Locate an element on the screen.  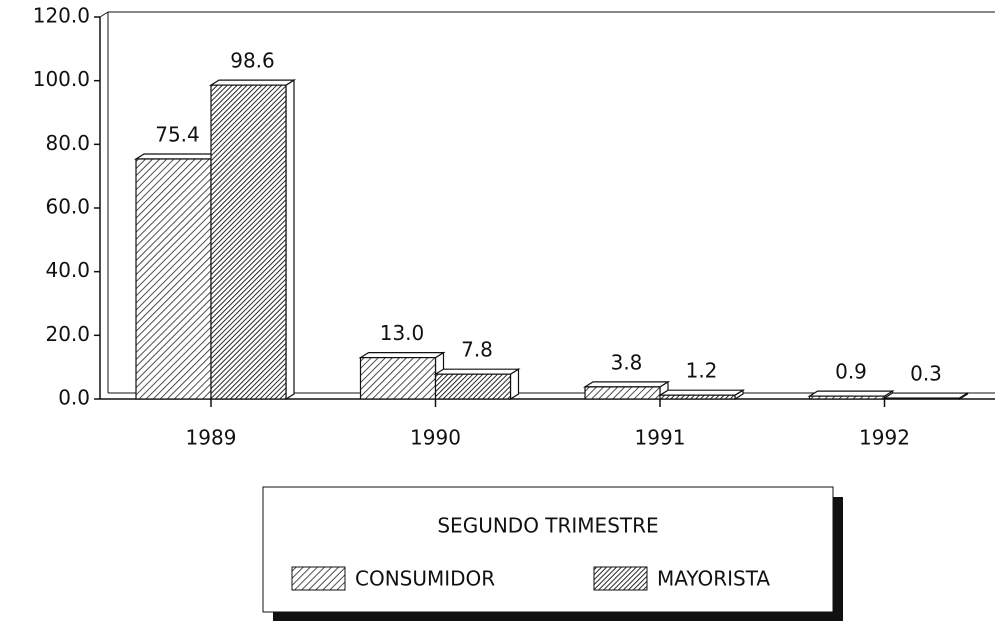
data-label: 75.4 is located at coordinates (177, 134).